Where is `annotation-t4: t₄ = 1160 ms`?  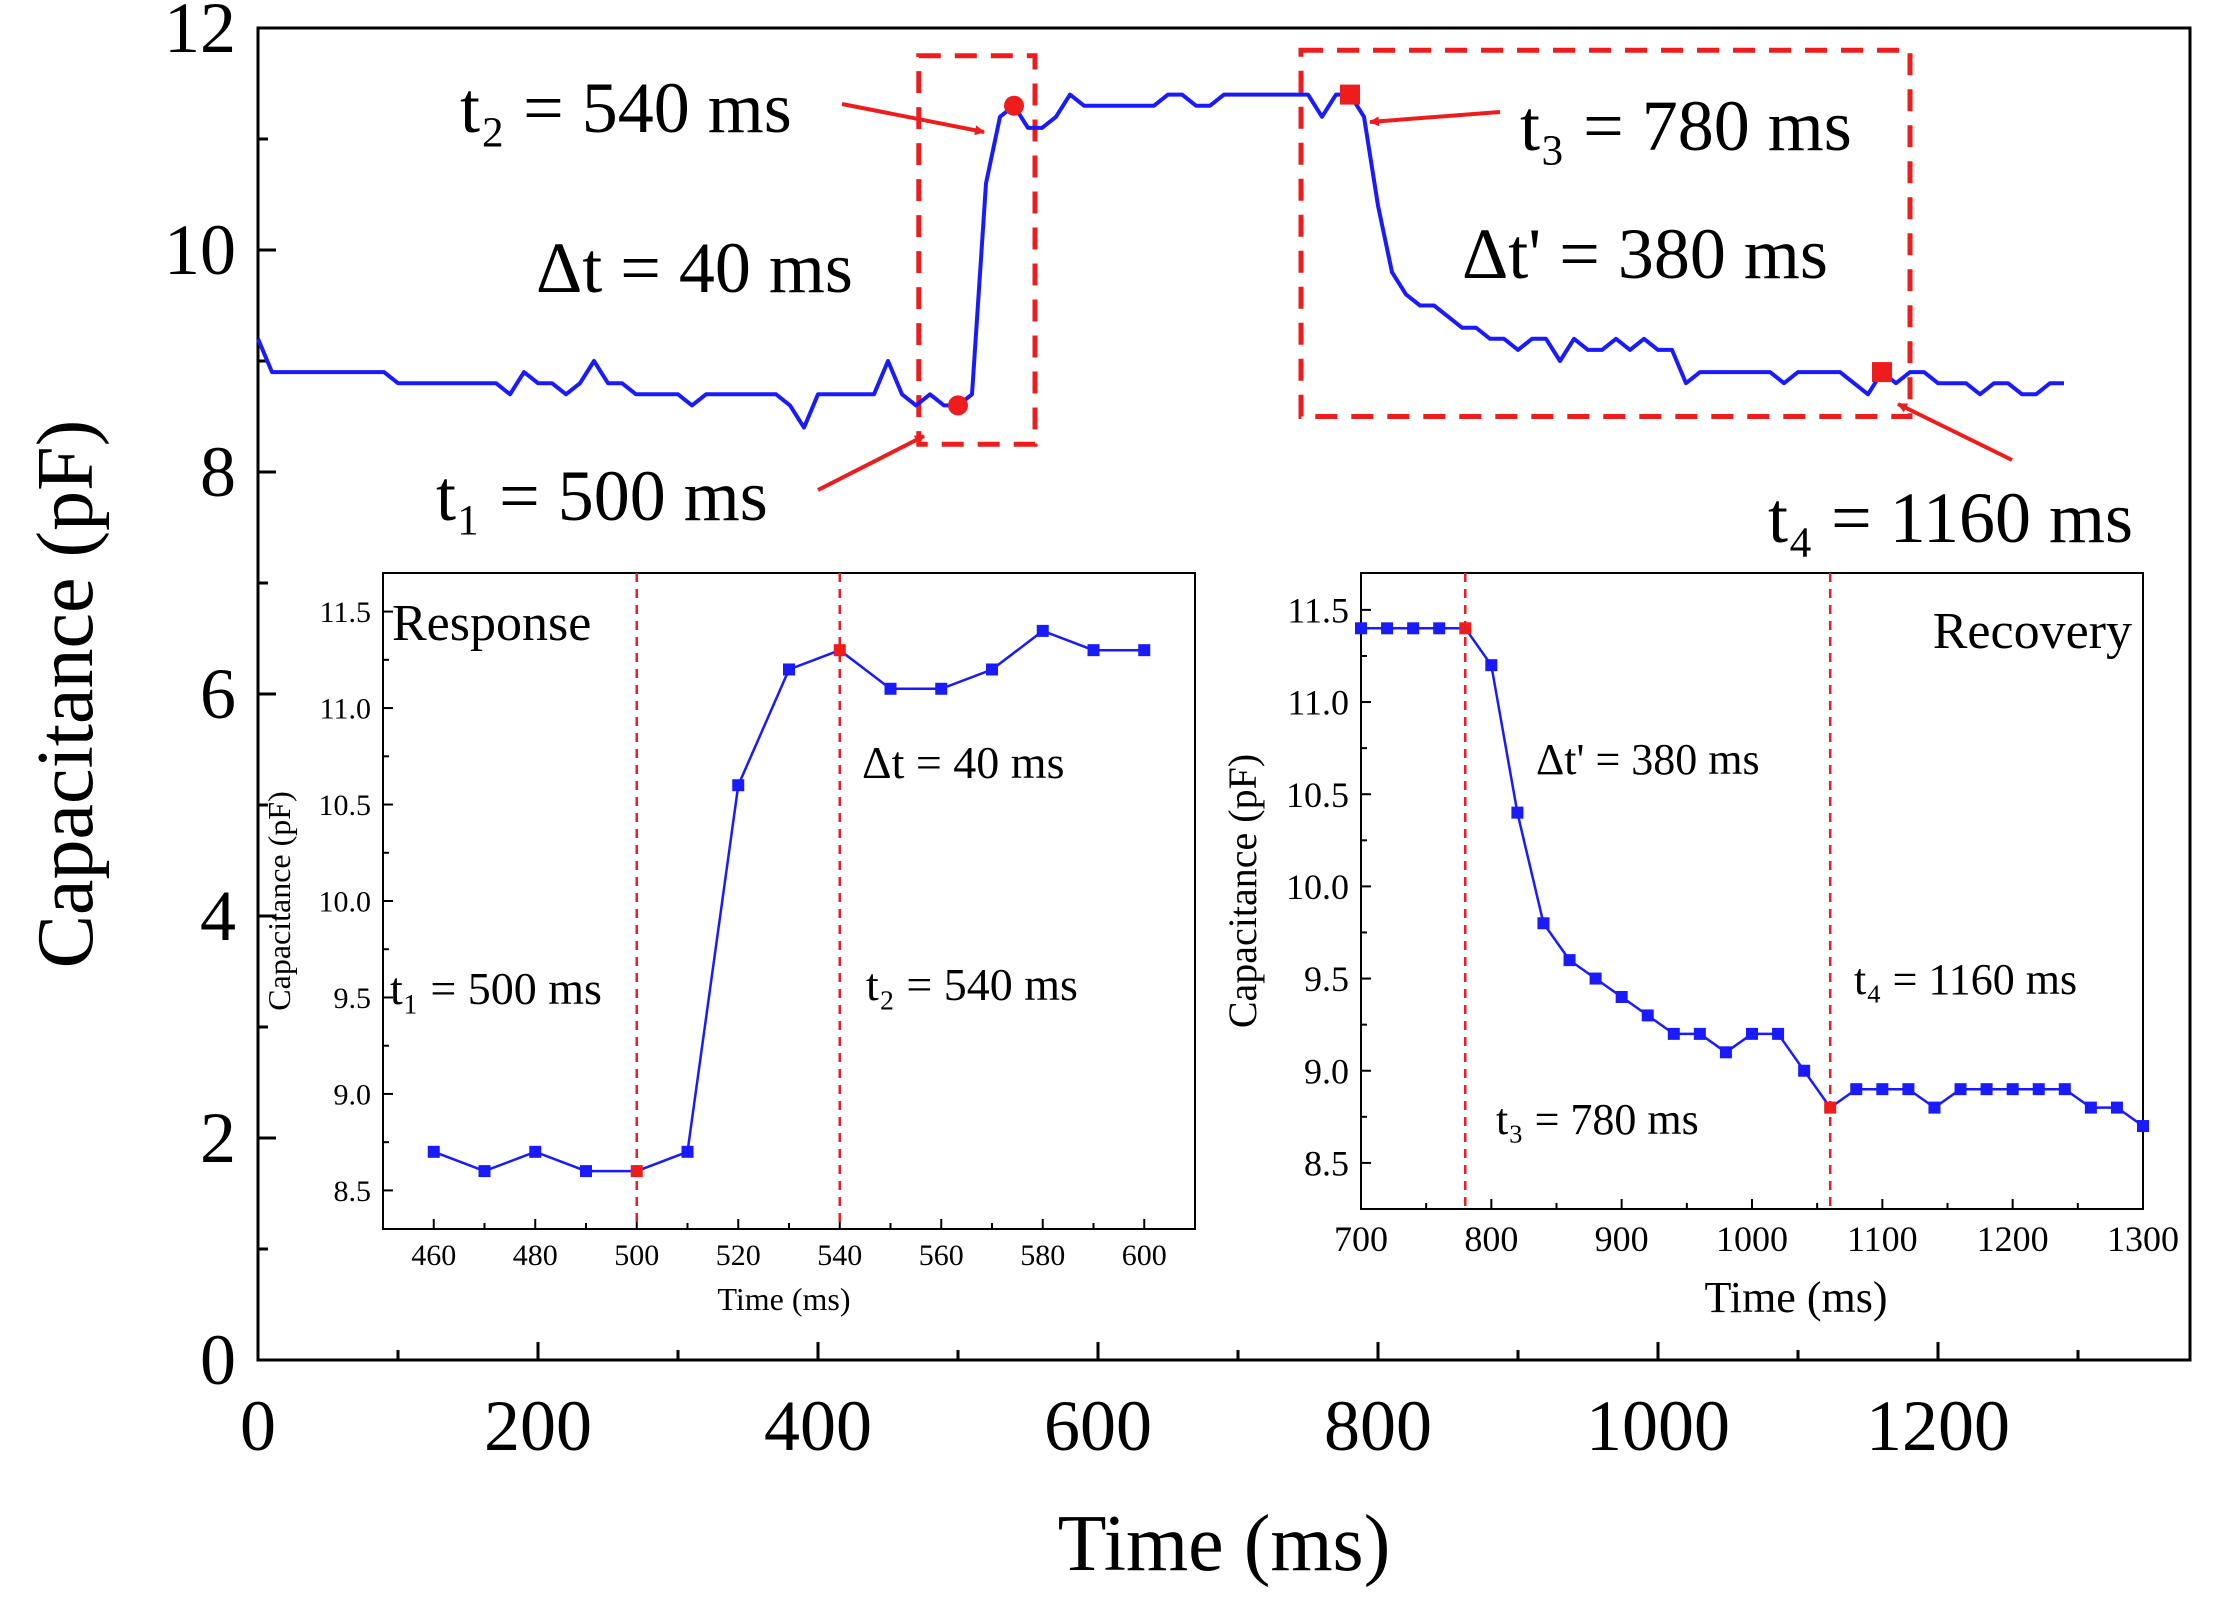 annotation-t4: t₄ = 1160 ms is located at coordinates (1950, 518).